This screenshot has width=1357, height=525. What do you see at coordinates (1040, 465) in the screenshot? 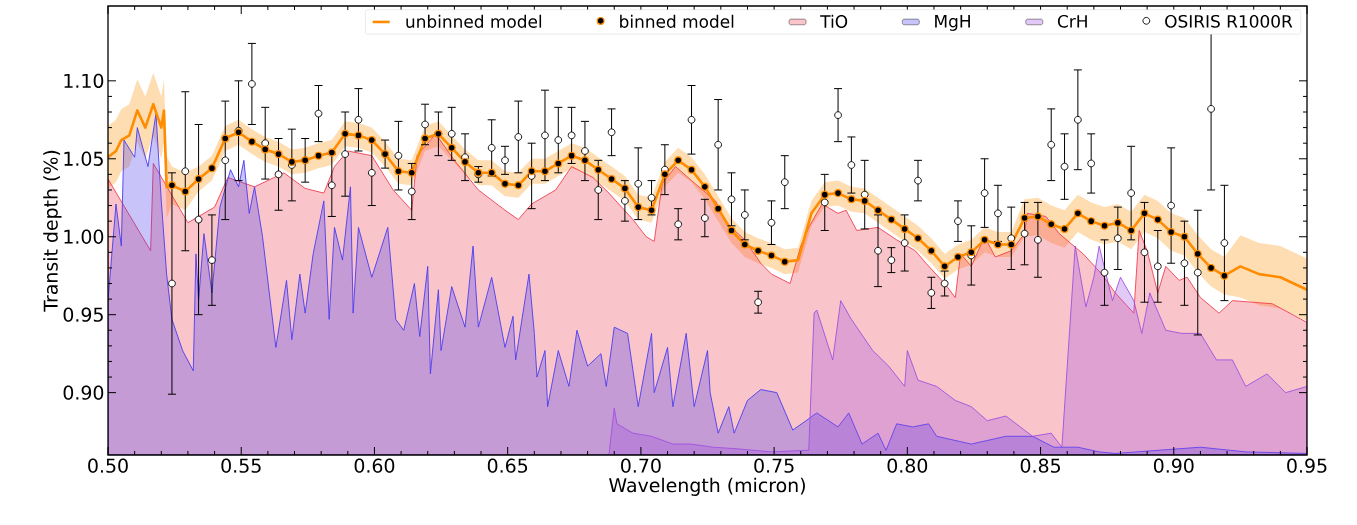
I see `x-tick-label: 0.85` at bounding box center [1040, 465].